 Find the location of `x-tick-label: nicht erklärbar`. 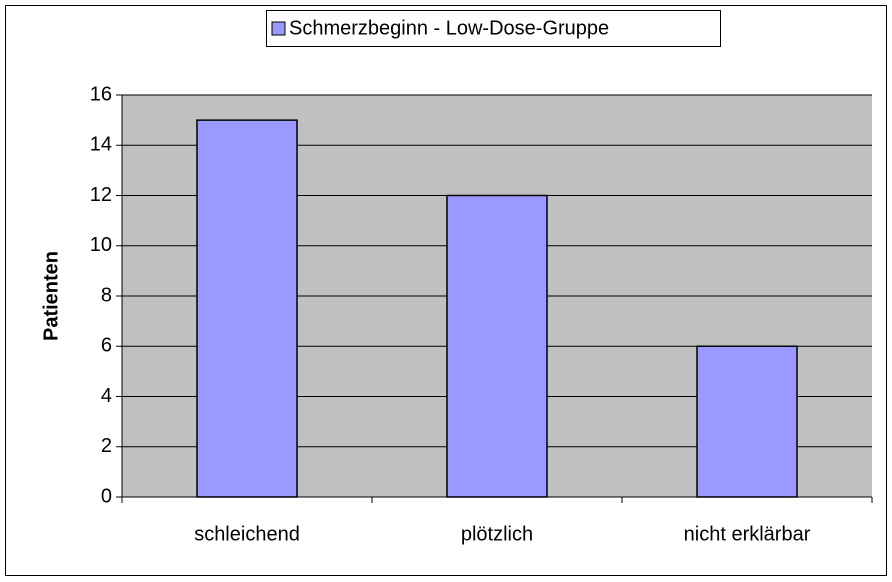

x-tick-label: nicht erklärbar is located at coordinates (747, 534).